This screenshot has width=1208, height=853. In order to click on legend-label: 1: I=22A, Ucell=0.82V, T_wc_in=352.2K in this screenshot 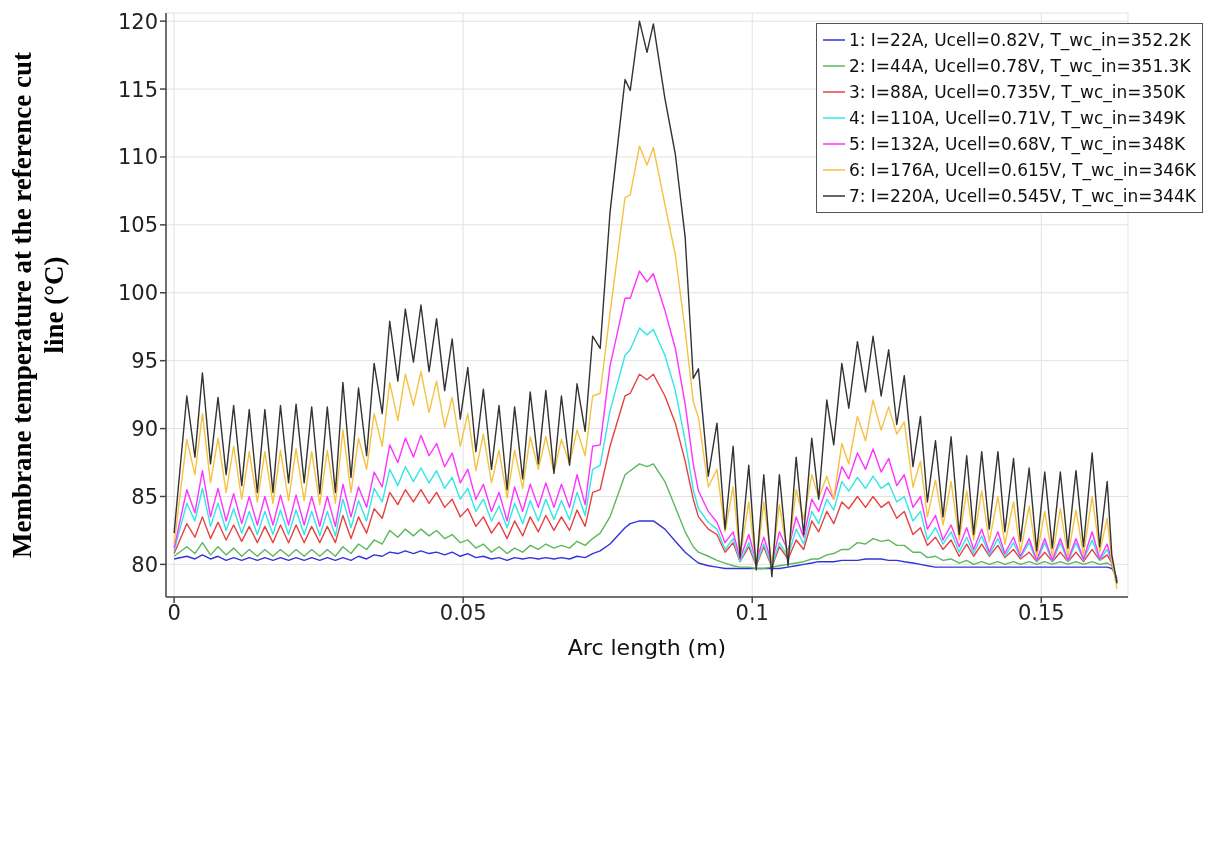, I will do `click(1019, 40)`.